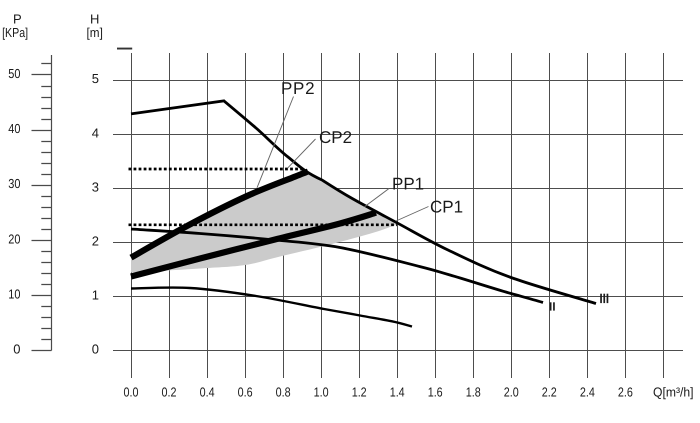 This screenshot has width=700, height=423. Describe the element at coordinates (15, 32) in the screenshot. I see `svg-text: [KPa]` at that location.